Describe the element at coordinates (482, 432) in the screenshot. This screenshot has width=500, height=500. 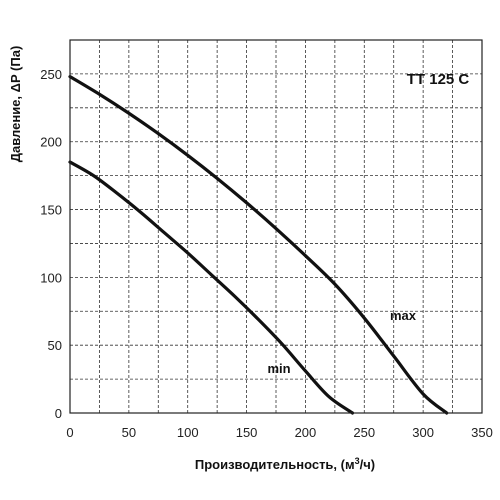
I see `x-tick-label: 350` at that location.